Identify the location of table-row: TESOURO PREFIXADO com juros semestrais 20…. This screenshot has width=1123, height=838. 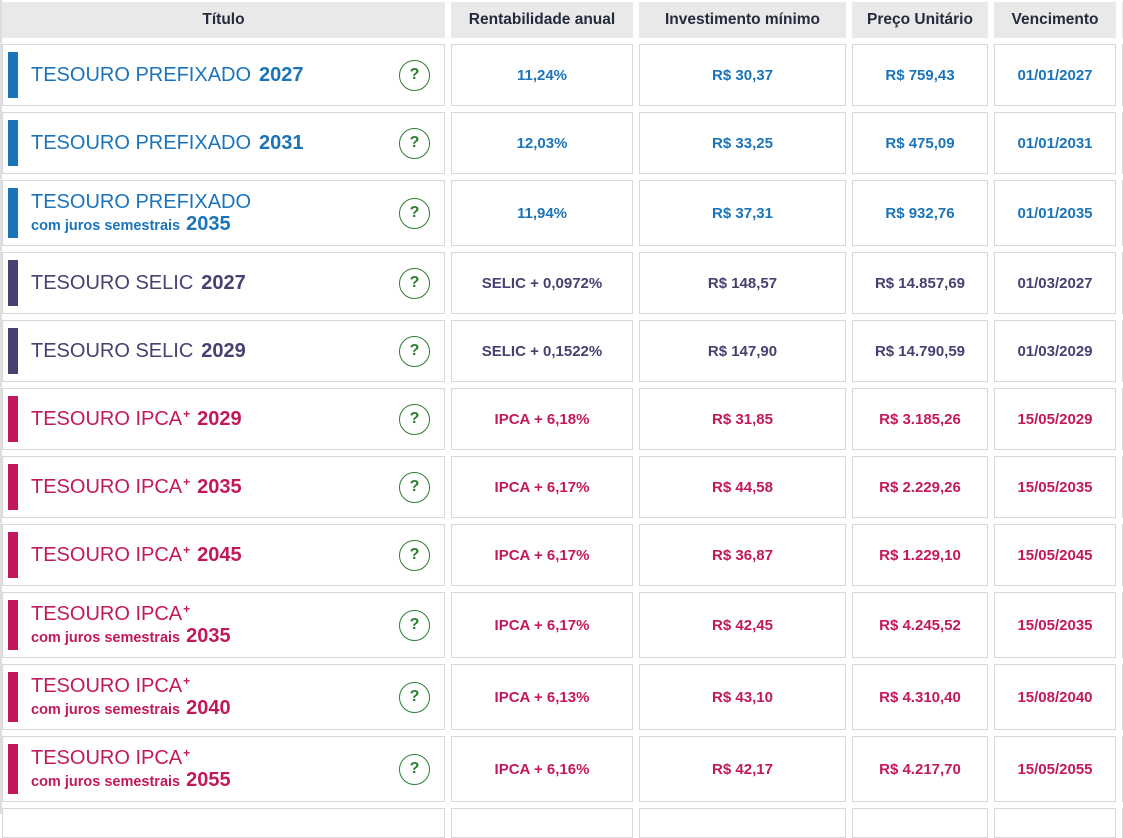
(562, 213).